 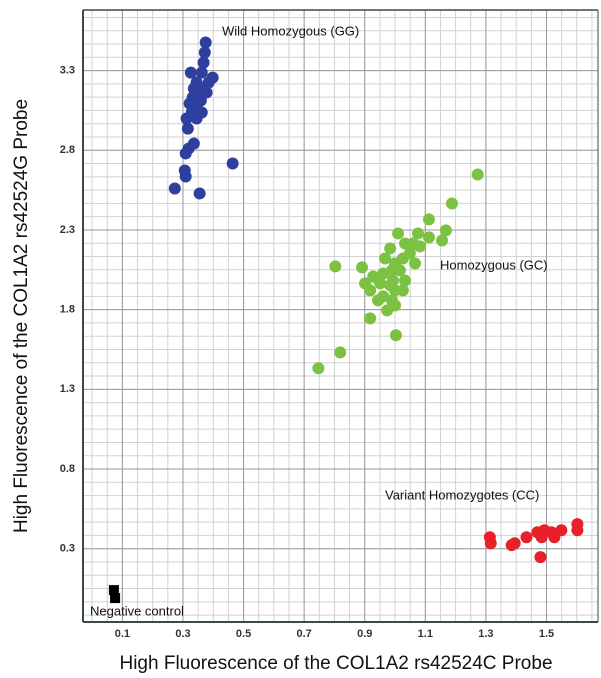 What do you see at coordinates (67, 310) in the screenshot?
I see `y-tick-label: 1.8` at bounding box center [67, 310].